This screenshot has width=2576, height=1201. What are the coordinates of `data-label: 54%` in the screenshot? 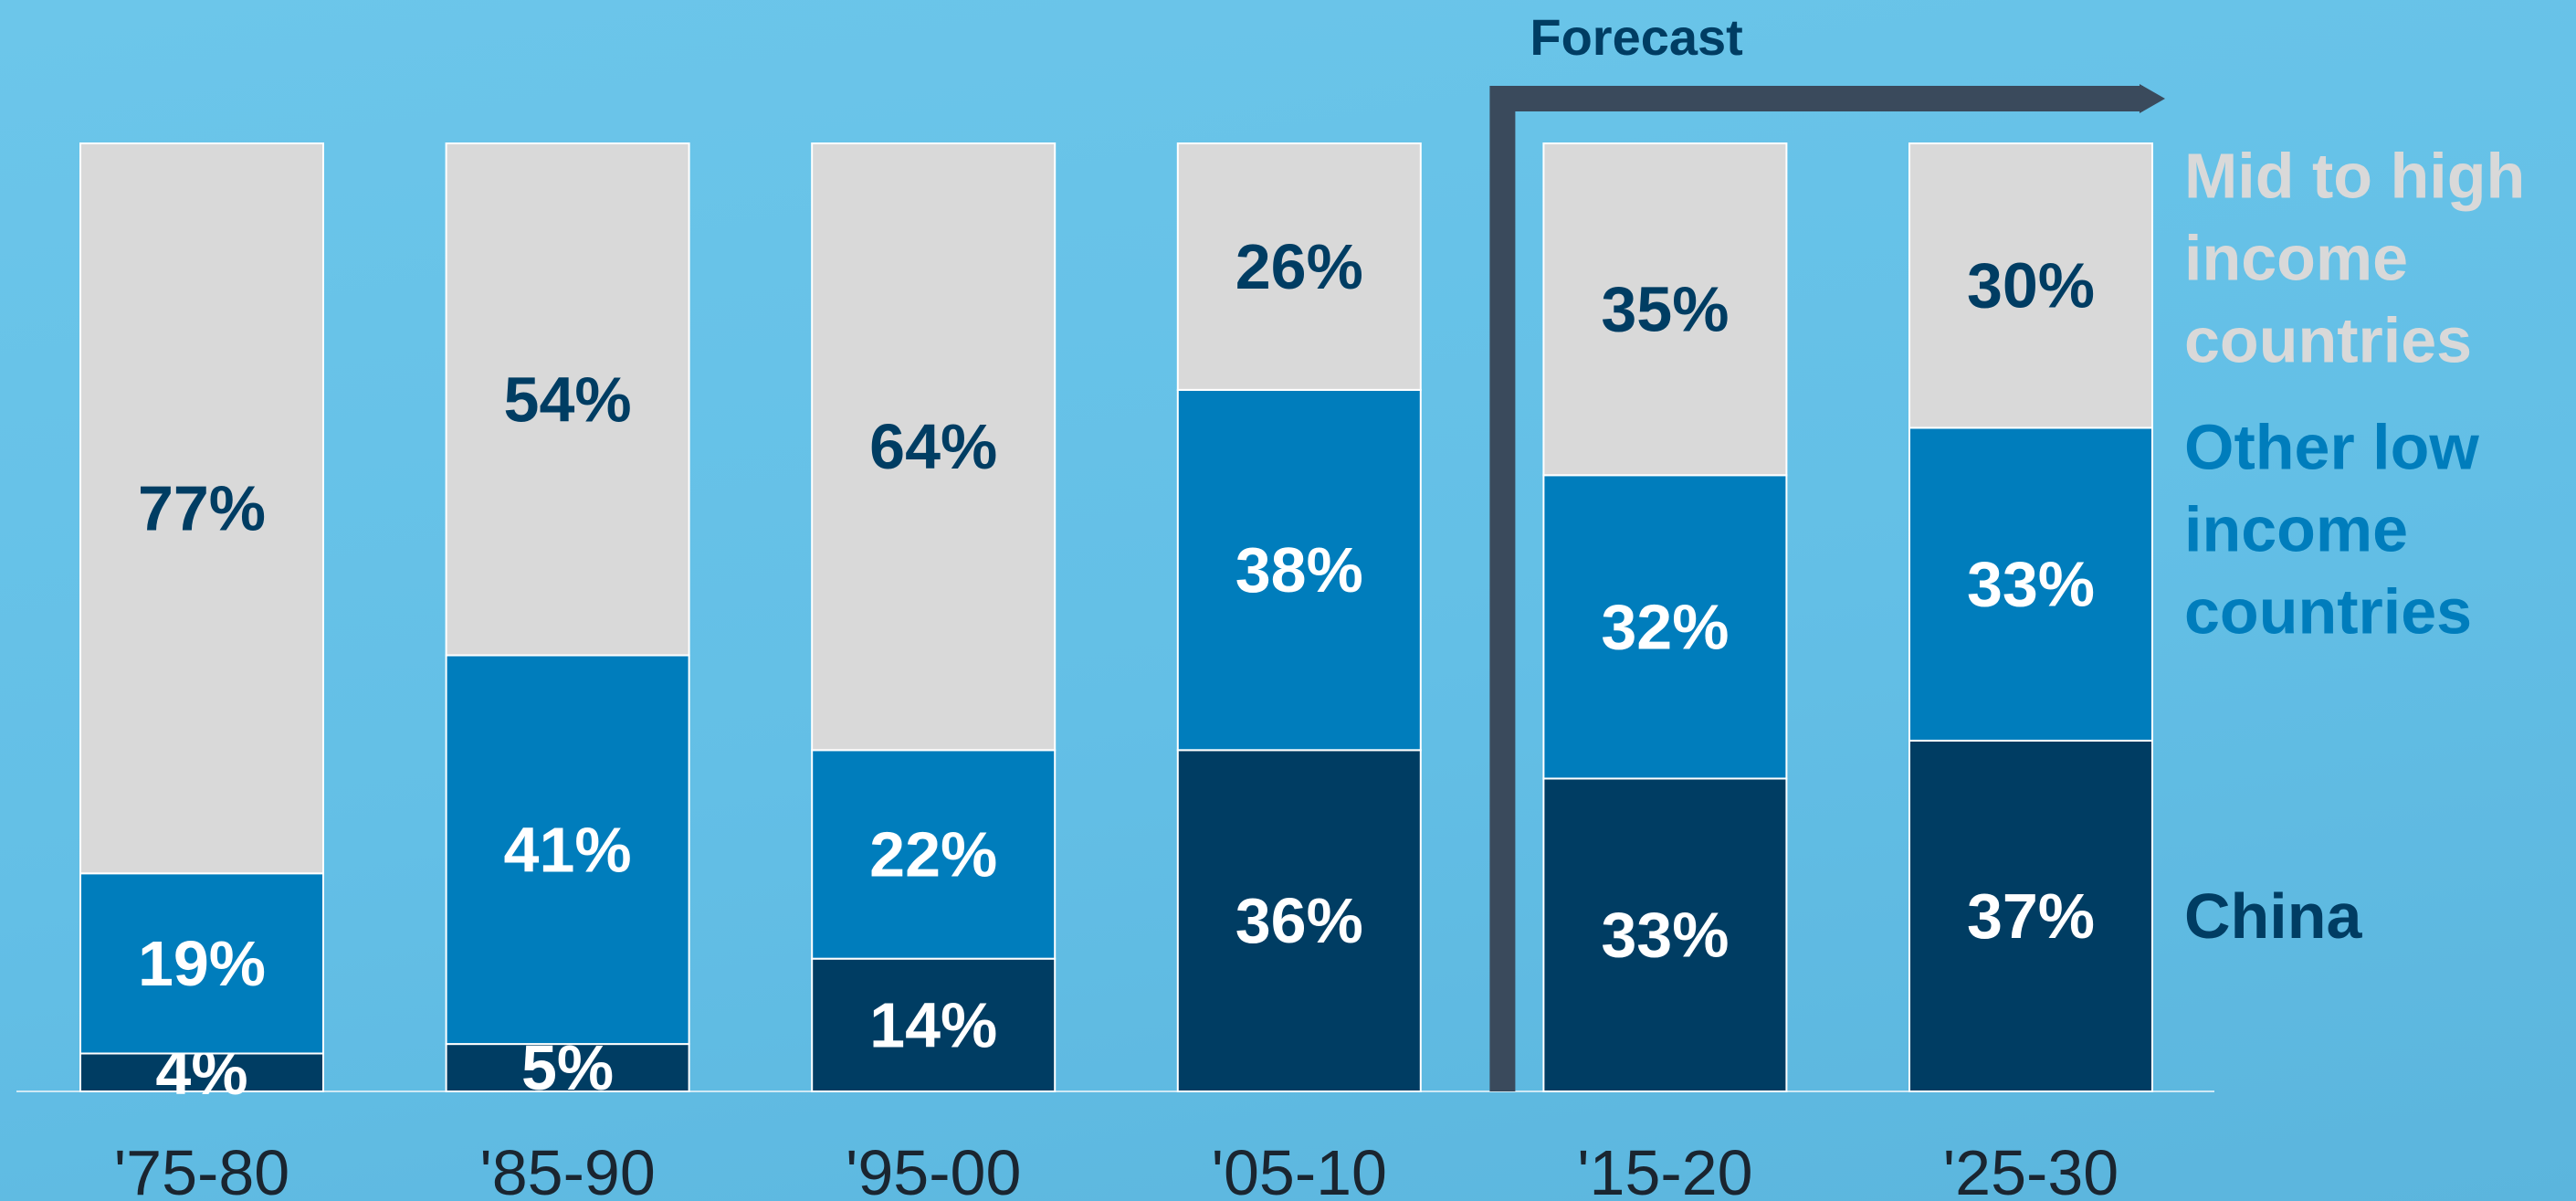 It's located at (568, 399).